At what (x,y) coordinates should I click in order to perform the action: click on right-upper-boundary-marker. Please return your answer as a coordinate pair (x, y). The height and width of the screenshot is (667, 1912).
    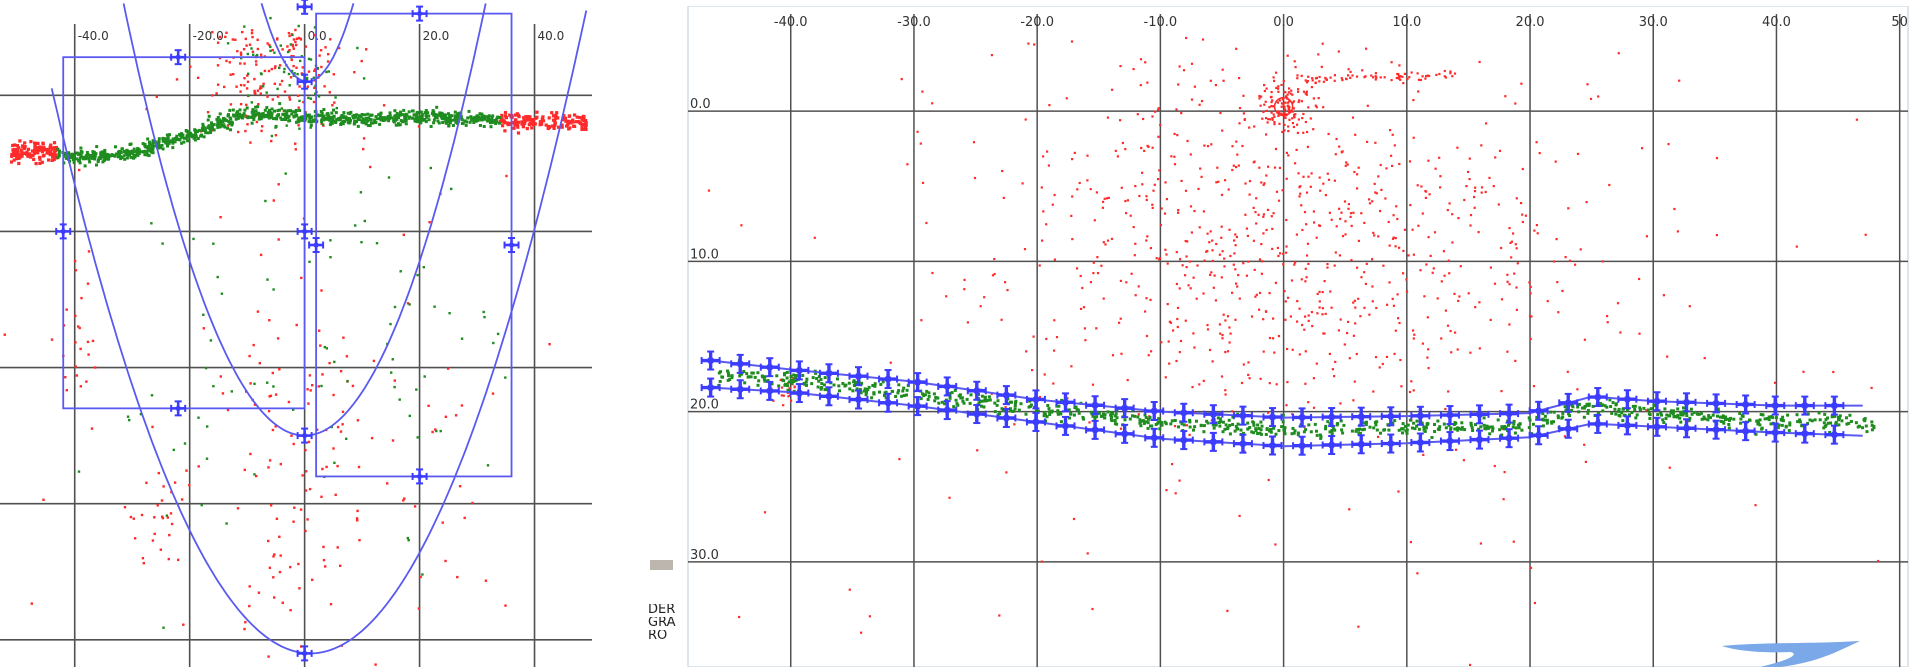
    Looking at the image, I should click on (1479, 414).